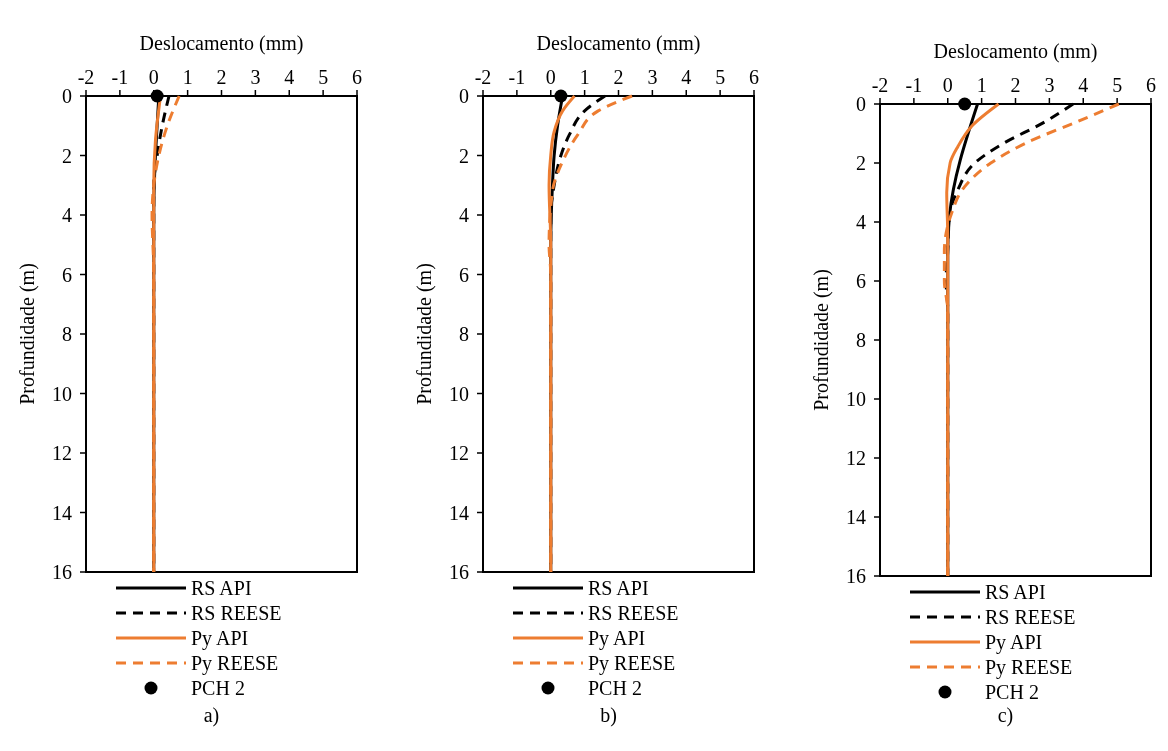 Image resolution: width=1168 pixels, height=751 pixels. Describe the element at coordinates (211, 715) in the screenshot. I see `text: a)` at that location.